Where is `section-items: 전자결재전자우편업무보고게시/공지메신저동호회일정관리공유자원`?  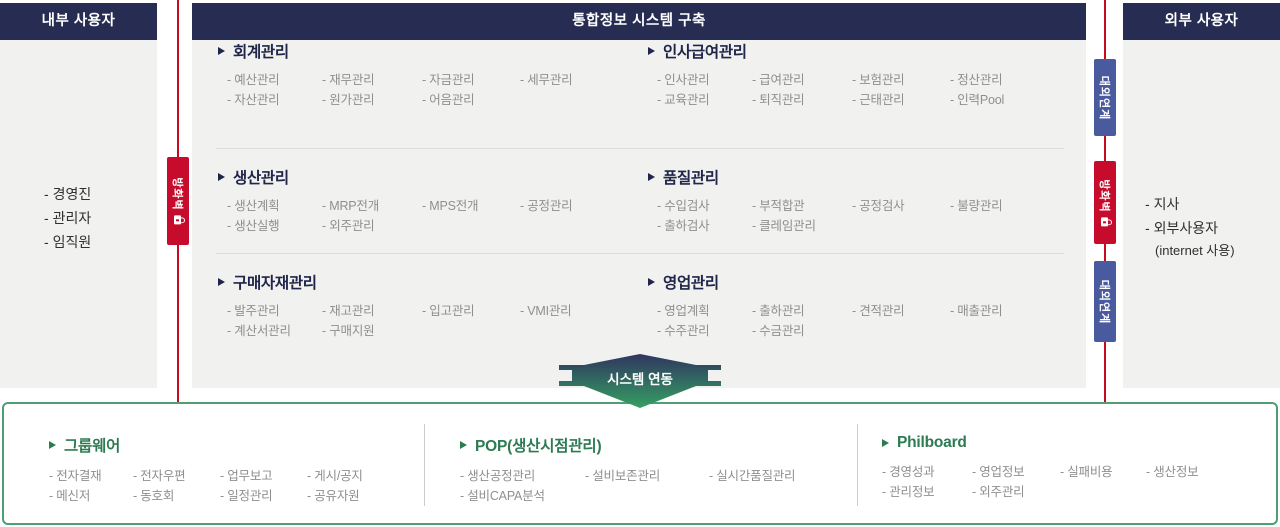 section-items: 전자결재전자우편업무보고게시/공지메신저동호회일정관리공유자원 is located at coordinates (206, 486).